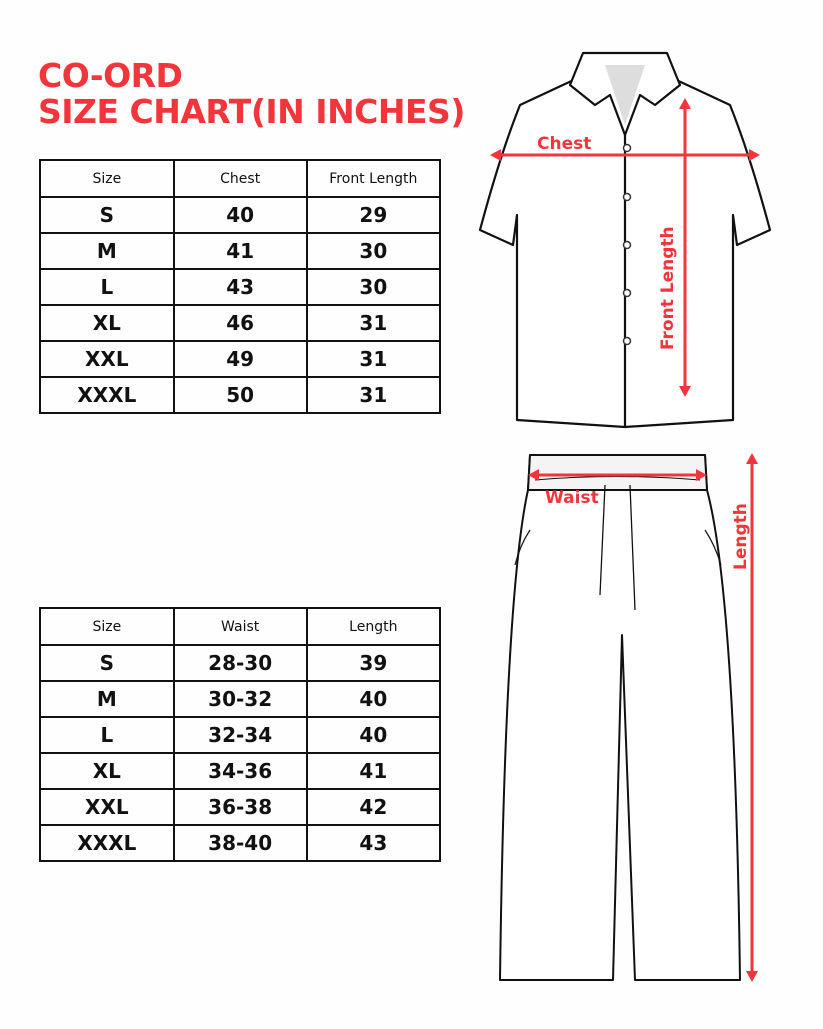 The width and height of the screenshot is (823, 1029). I want to click on table-row: XXXL 38-40 43, so click(240, 843).